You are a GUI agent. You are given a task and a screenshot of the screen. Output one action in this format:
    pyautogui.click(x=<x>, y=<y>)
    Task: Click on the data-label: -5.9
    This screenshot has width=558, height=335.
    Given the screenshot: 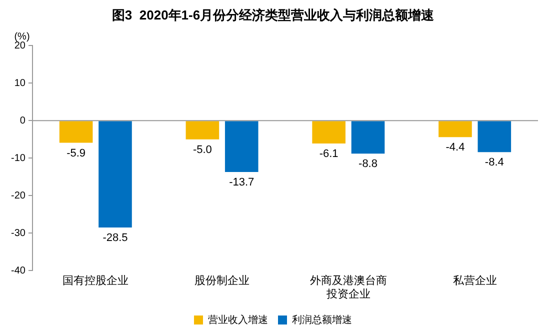 What is the action you would take?
    pyautogui.click(x=76, y=153)
    